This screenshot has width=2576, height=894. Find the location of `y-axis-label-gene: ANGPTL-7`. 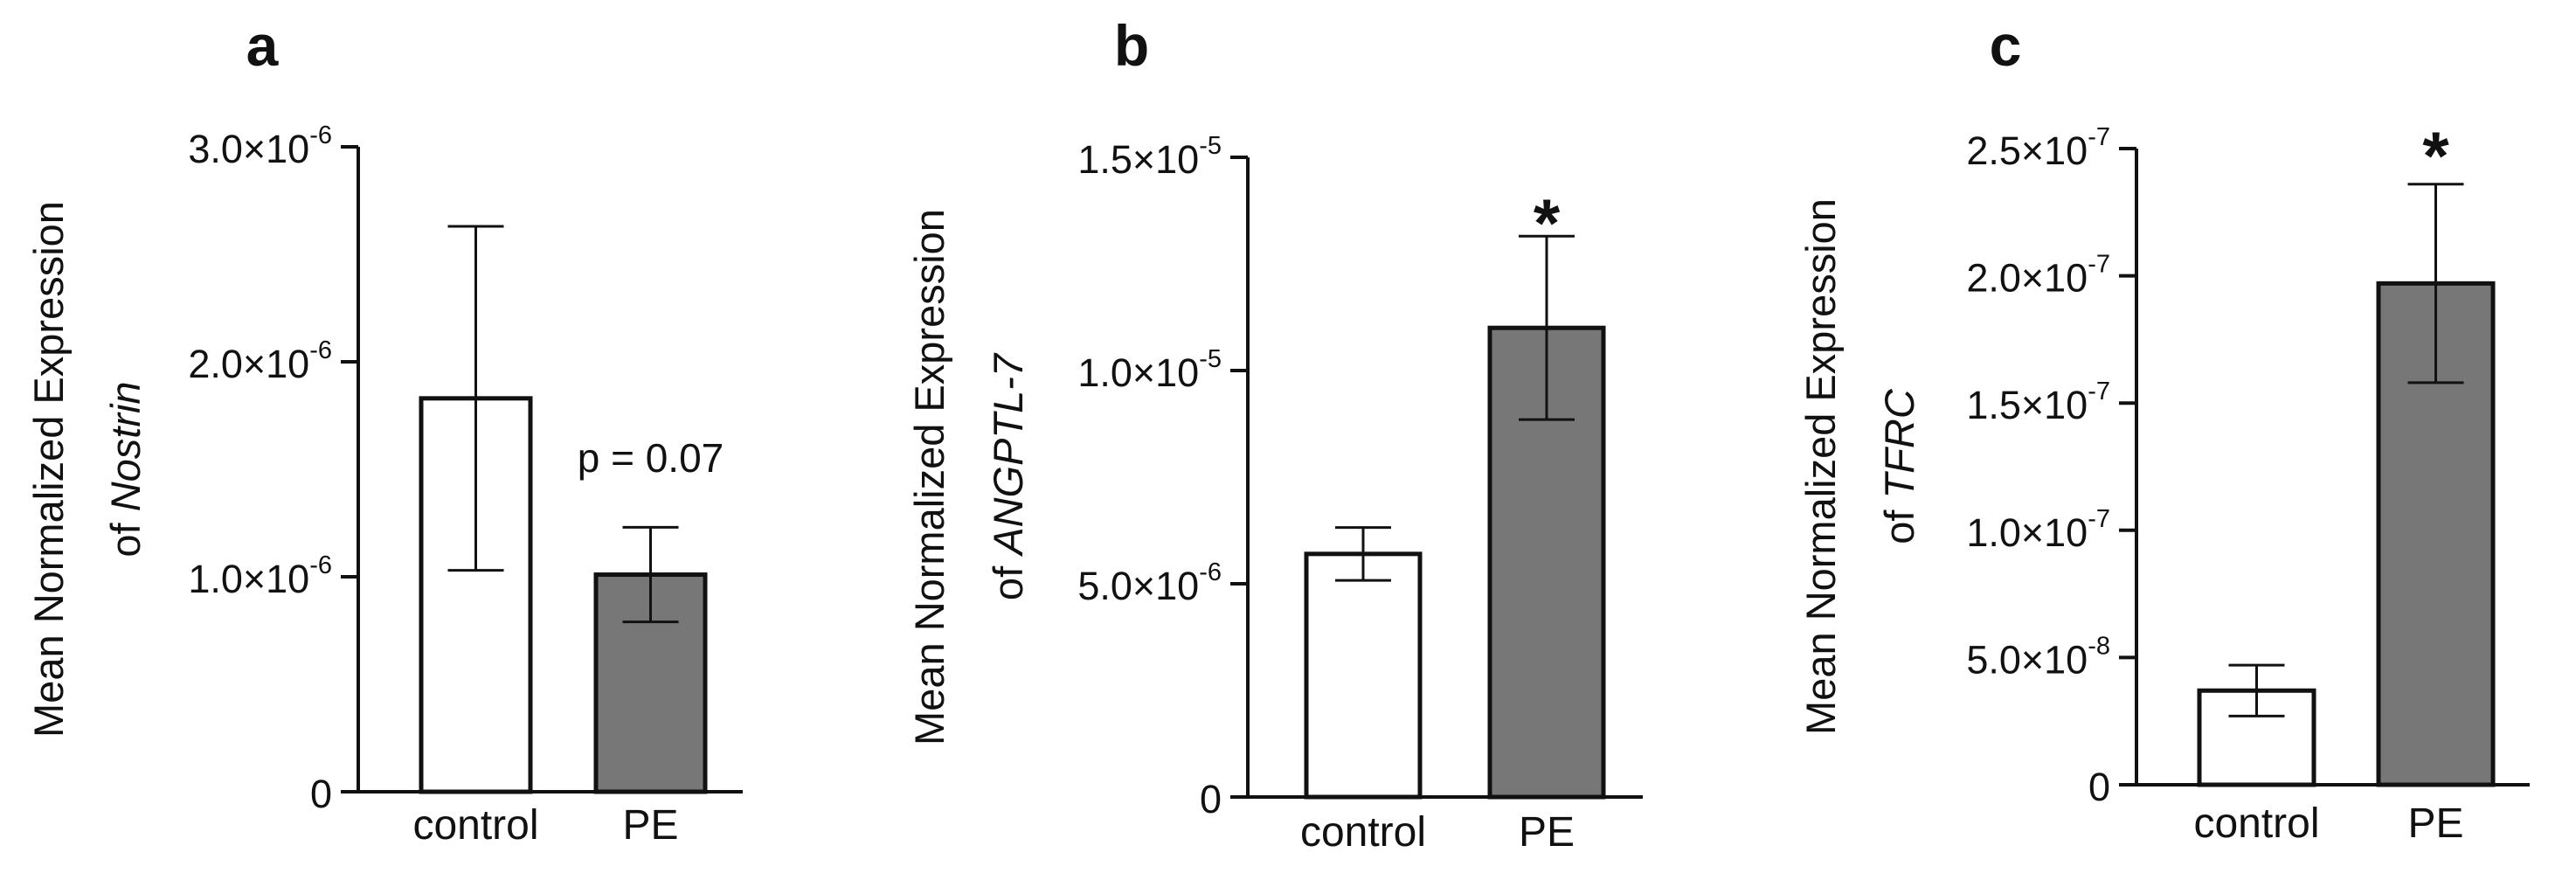

y-axis-label-gene: ANGPTL-7 is located at coordinates (1008, 455).